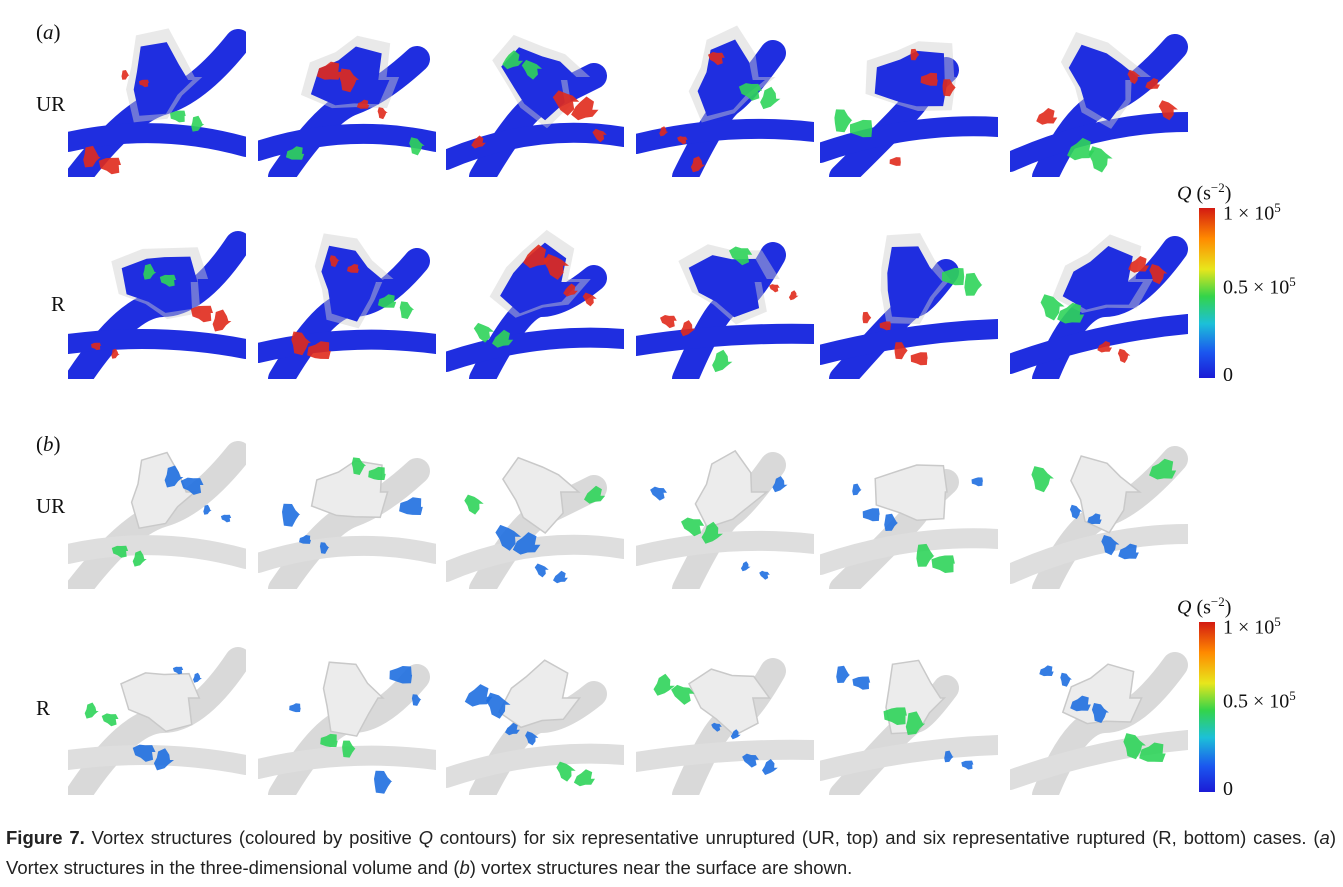  I want to click on panel-b-ur-case-6-image, so click(1099, 511).